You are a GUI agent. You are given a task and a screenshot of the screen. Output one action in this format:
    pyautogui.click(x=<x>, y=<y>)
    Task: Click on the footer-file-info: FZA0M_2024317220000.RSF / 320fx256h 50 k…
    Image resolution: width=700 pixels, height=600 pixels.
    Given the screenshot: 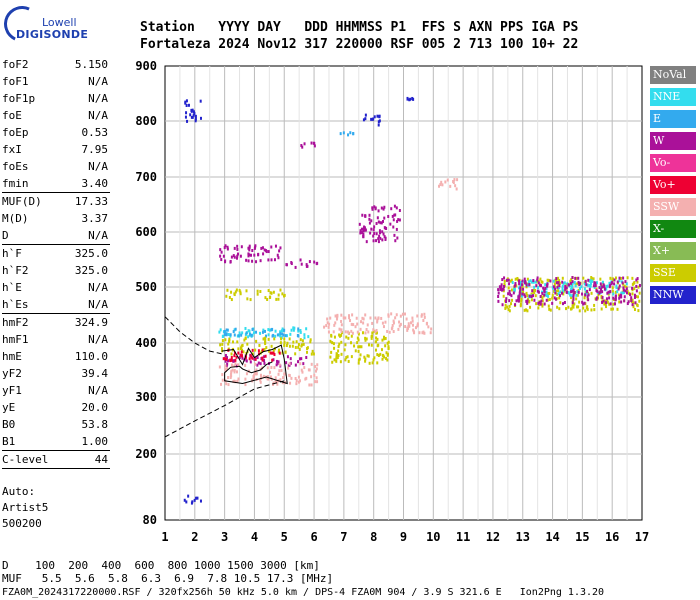 What is the action you would take?
    pyautogui.click(x=303, y=592)
    